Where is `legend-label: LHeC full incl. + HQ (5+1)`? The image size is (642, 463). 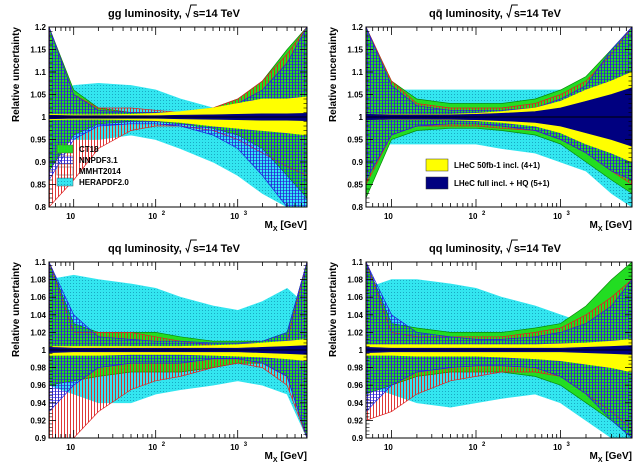 legend-label: LHeC full incl. + HQ (5+1) is located at coordinates (502, 183).